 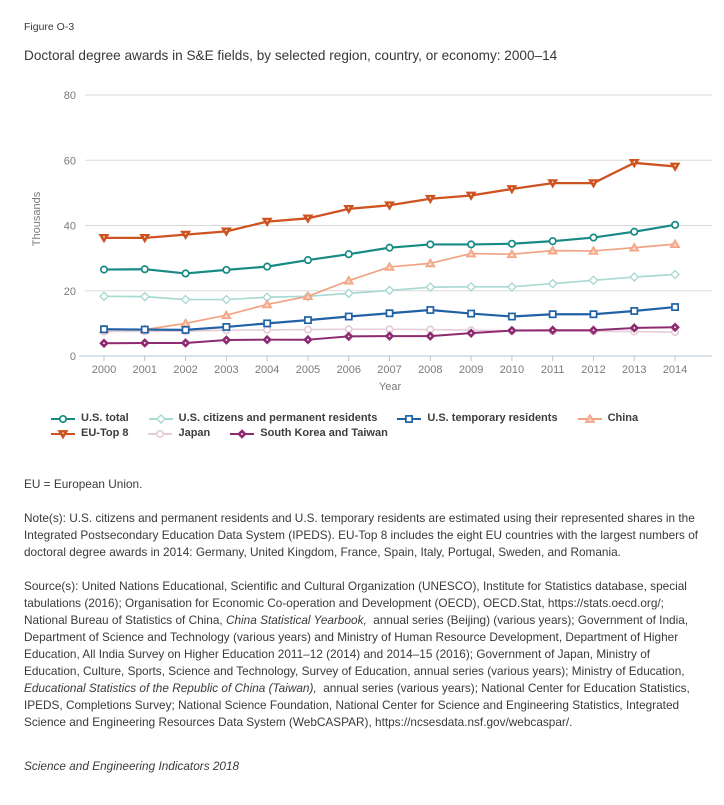 I want to click on legend-item: U.S. citizens and permanent residents, so click(x=263, y=418).